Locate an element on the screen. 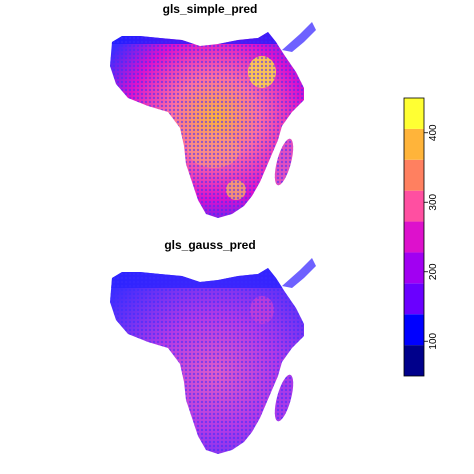 This screenshot has width=474, height=474. legend-tick-label: 100 is located at coordinates (433, 340).